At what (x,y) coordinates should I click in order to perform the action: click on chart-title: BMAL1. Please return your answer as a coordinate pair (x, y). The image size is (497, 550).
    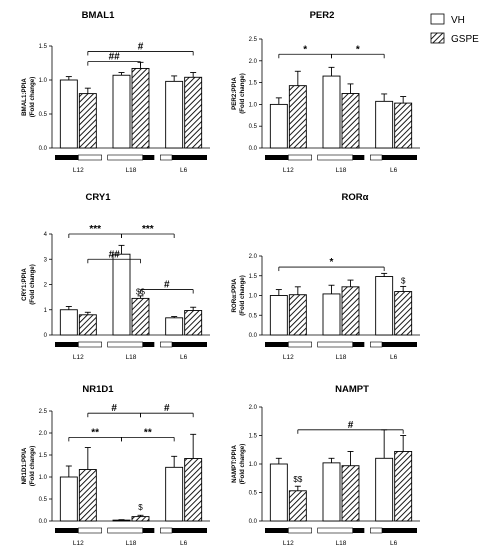
    Looking at the image, I should click on (98, 15).